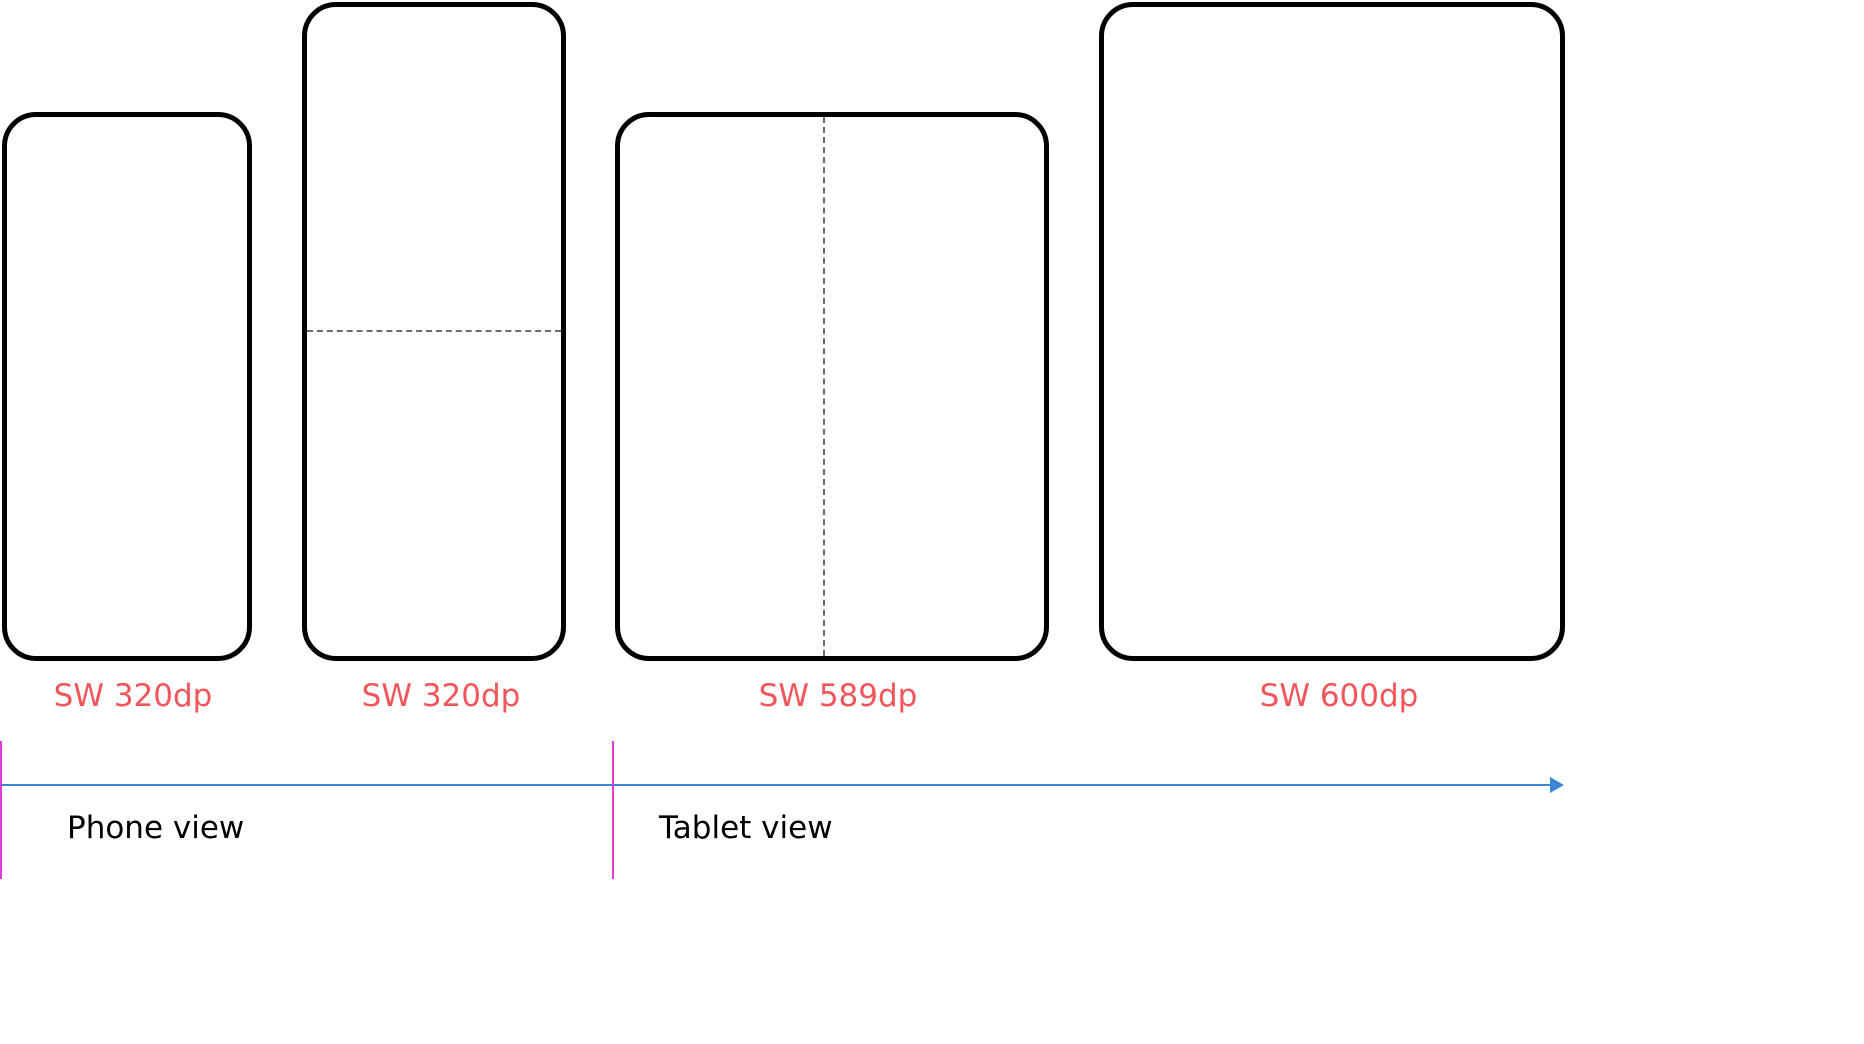  Describe the element at coordinates (155, 828) in the screenshot. I see `phone-view-label: Phone view` at that location.